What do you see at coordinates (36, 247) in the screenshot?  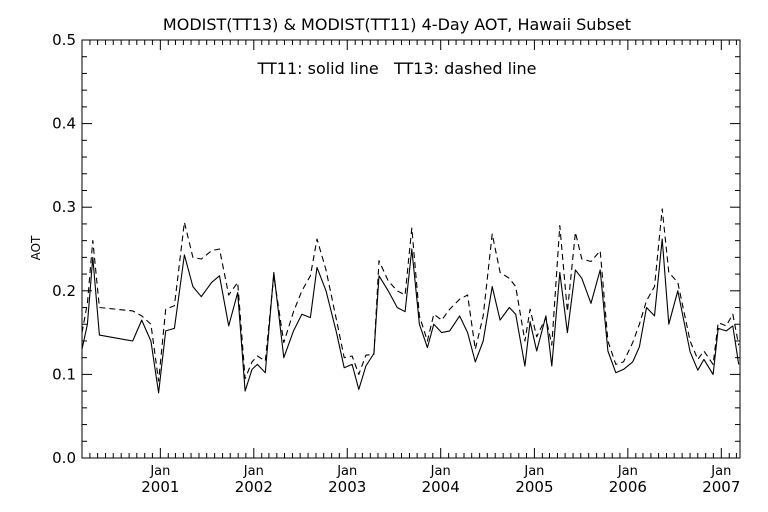 I see `y-axis-label: AOT` at bounding box center [36, 247].